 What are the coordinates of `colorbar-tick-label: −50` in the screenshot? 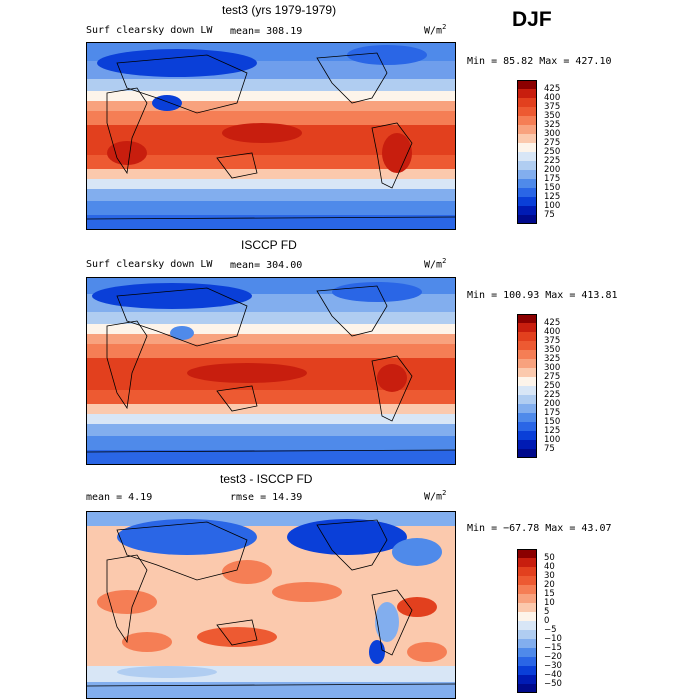 It's located at (553, 684).